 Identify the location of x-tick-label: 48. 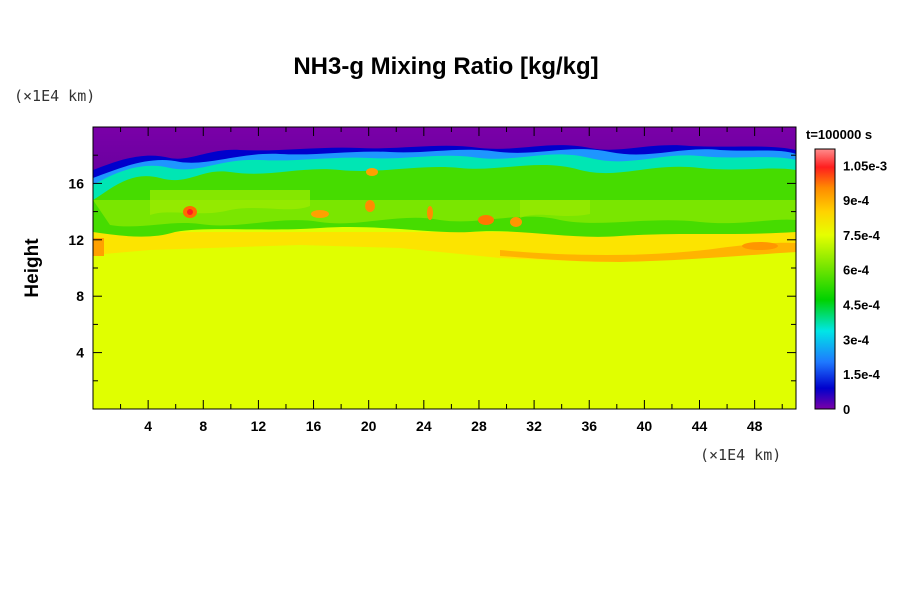
(755, 426).